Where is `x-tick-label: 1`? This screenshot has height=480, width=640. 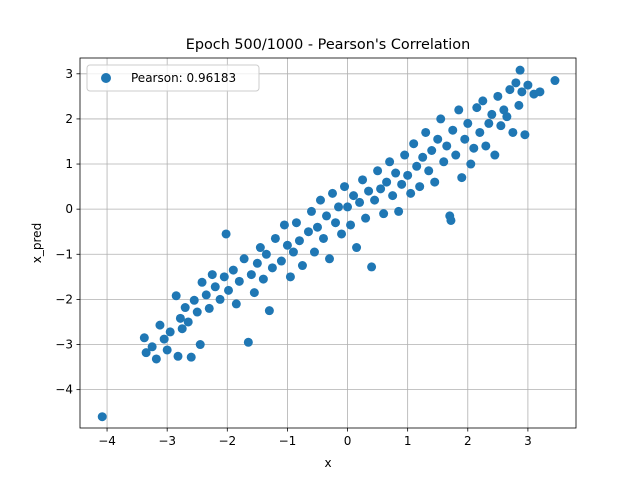 x-tick-label: 1 is located at coordinates (408, 441).